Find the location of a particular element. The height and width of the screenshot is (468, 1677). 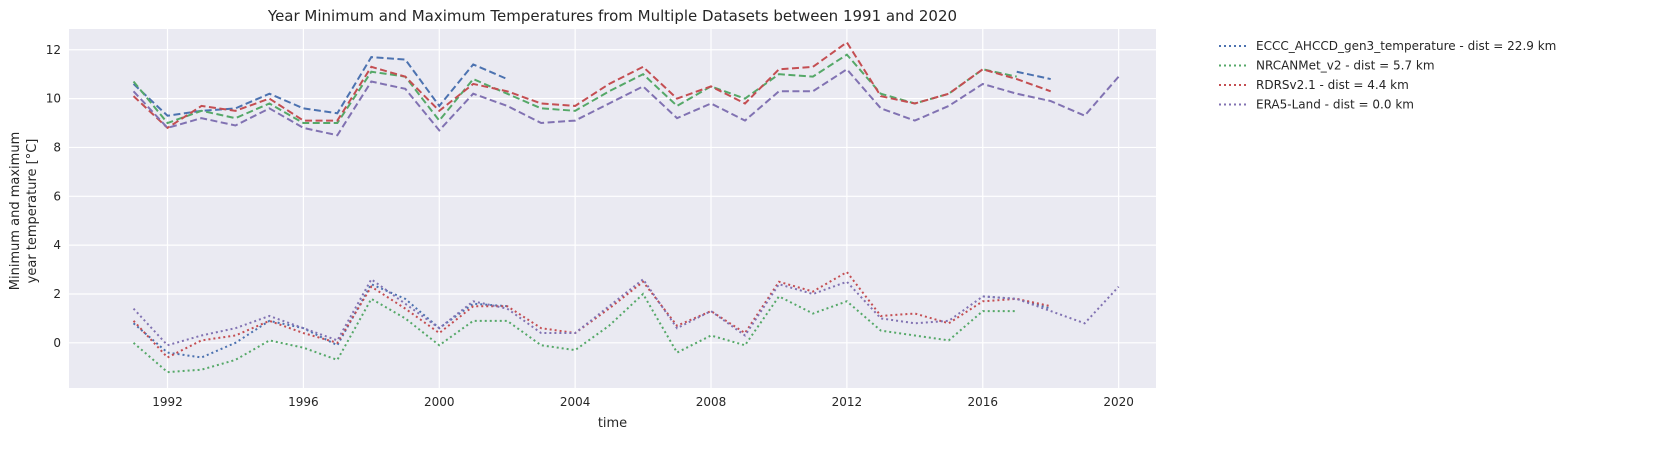

y-tick-label: 4 is located at coordinates (57, 245).